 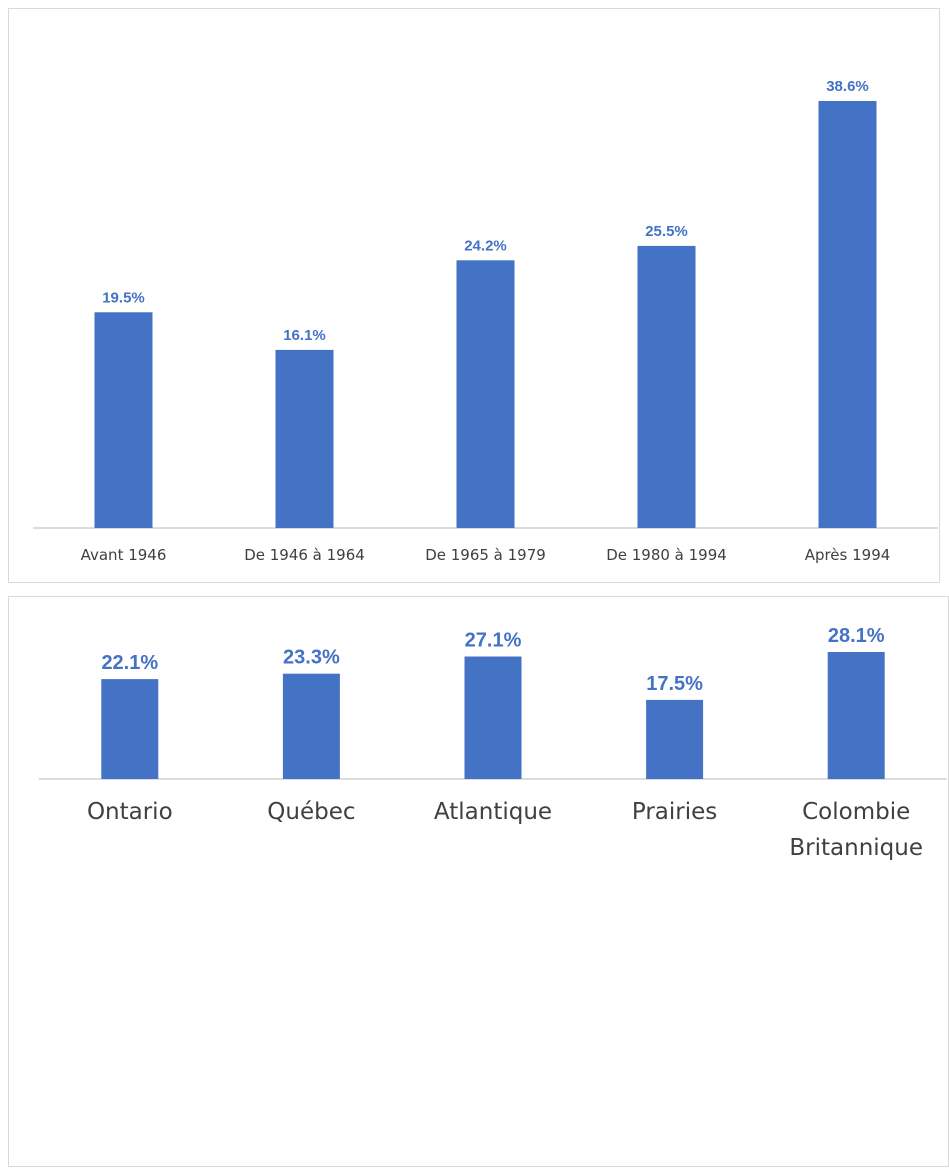 I want to click on data-label-4: 38.6%, so click(x=847, y=86).